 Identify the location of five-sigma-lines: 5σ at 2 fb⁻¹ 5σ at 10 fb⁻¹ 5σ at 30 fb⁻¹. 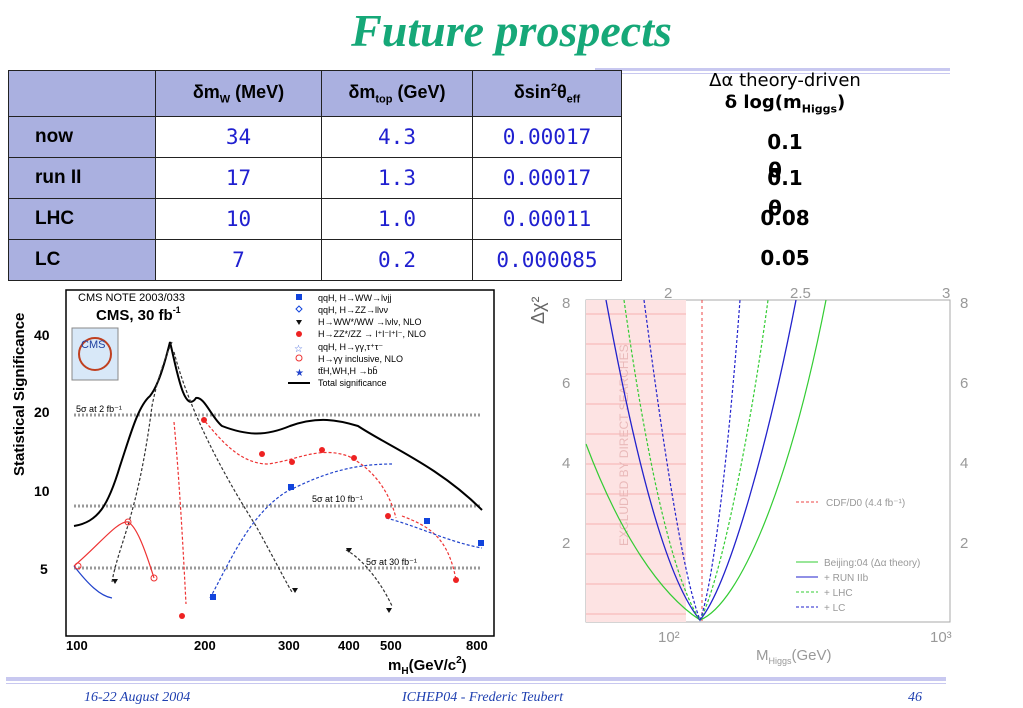
(278, 487).